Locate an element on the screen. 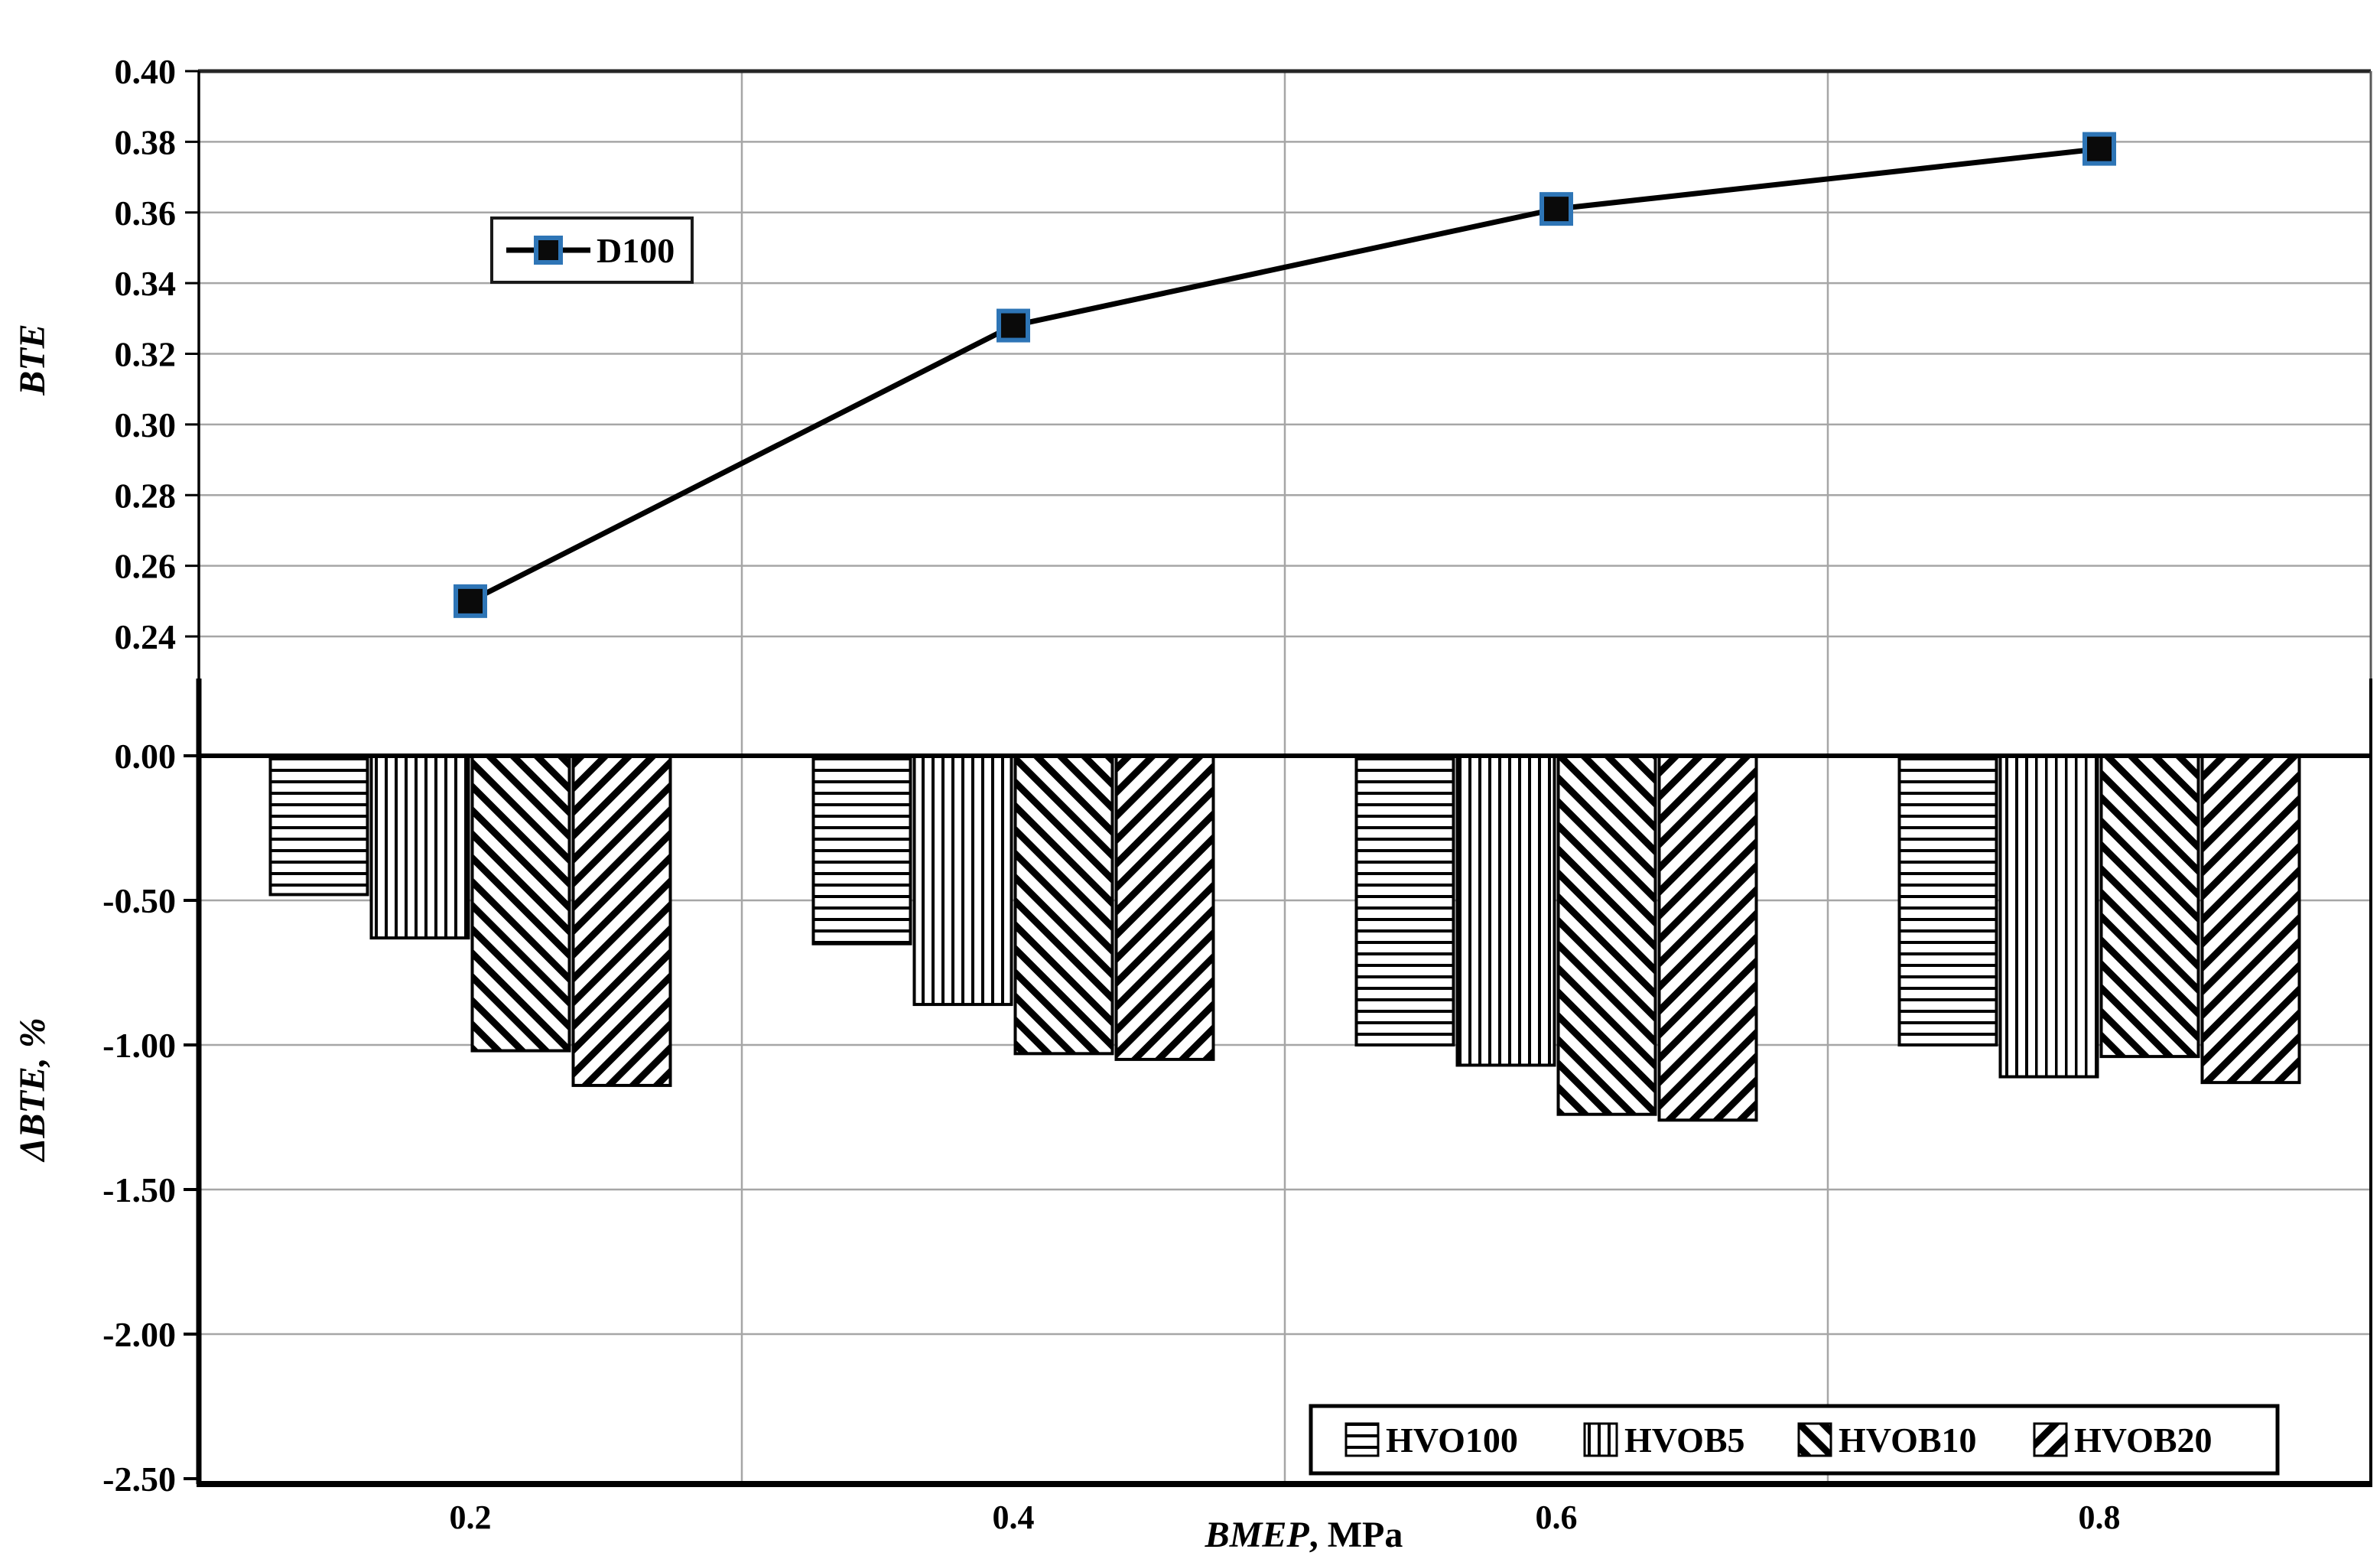 The height and width of the screenshot is (1559, 2380). bar-hvob20-x0.4 is located at coordinates (1164, 907).